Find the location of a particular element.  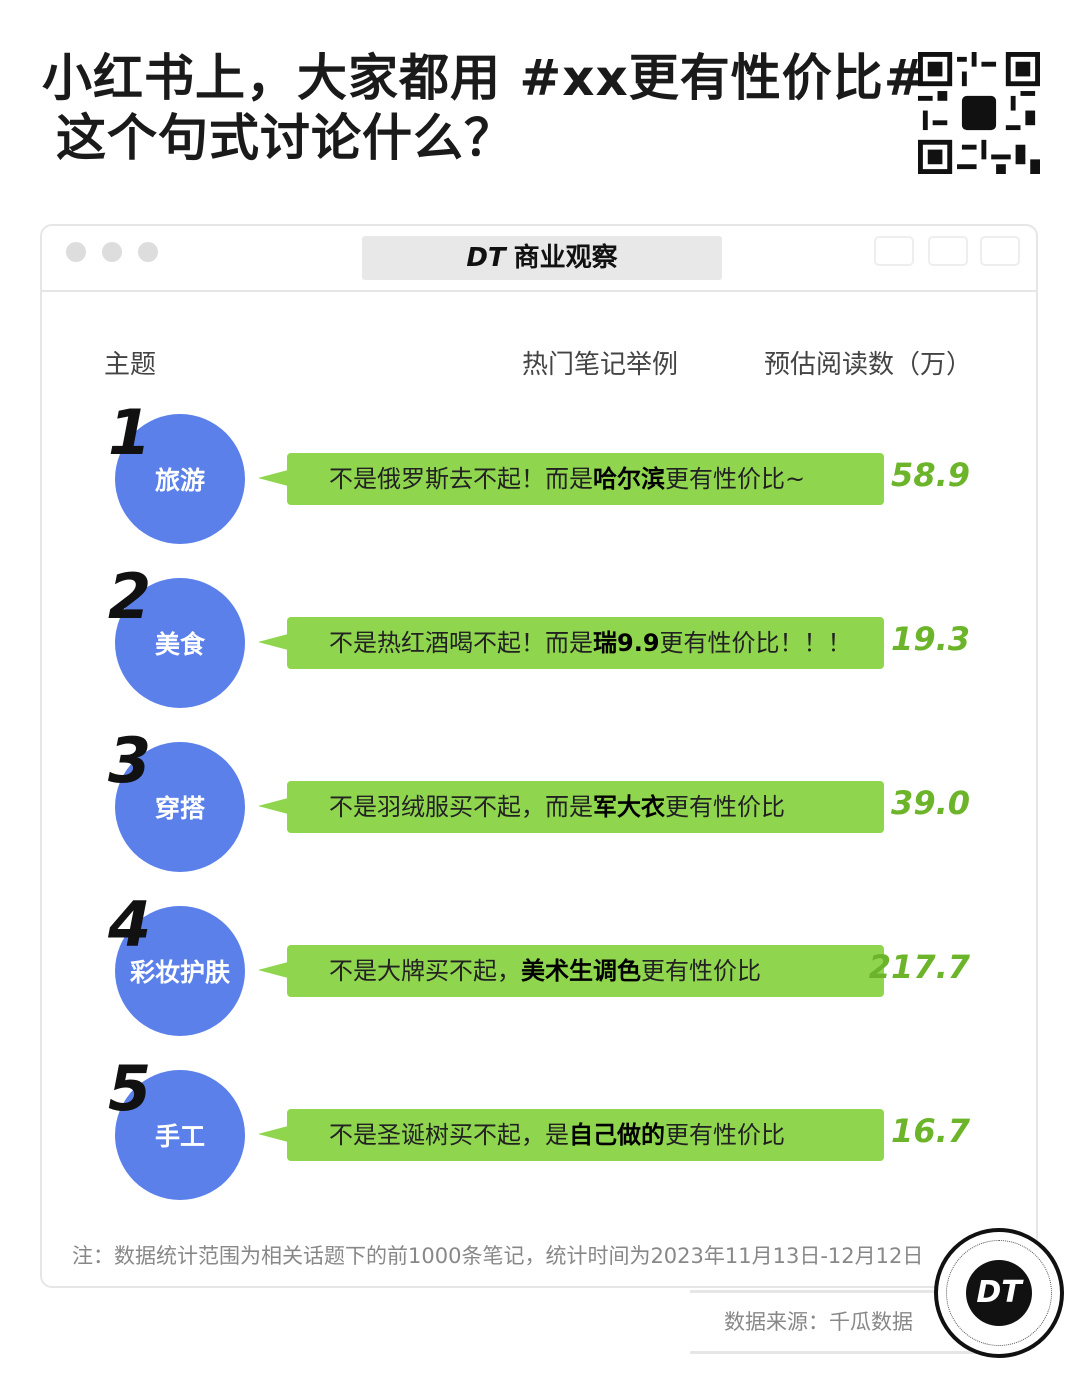

example-text: 不是羽绒服买不起，而是 is located at coordinates (461, 807).